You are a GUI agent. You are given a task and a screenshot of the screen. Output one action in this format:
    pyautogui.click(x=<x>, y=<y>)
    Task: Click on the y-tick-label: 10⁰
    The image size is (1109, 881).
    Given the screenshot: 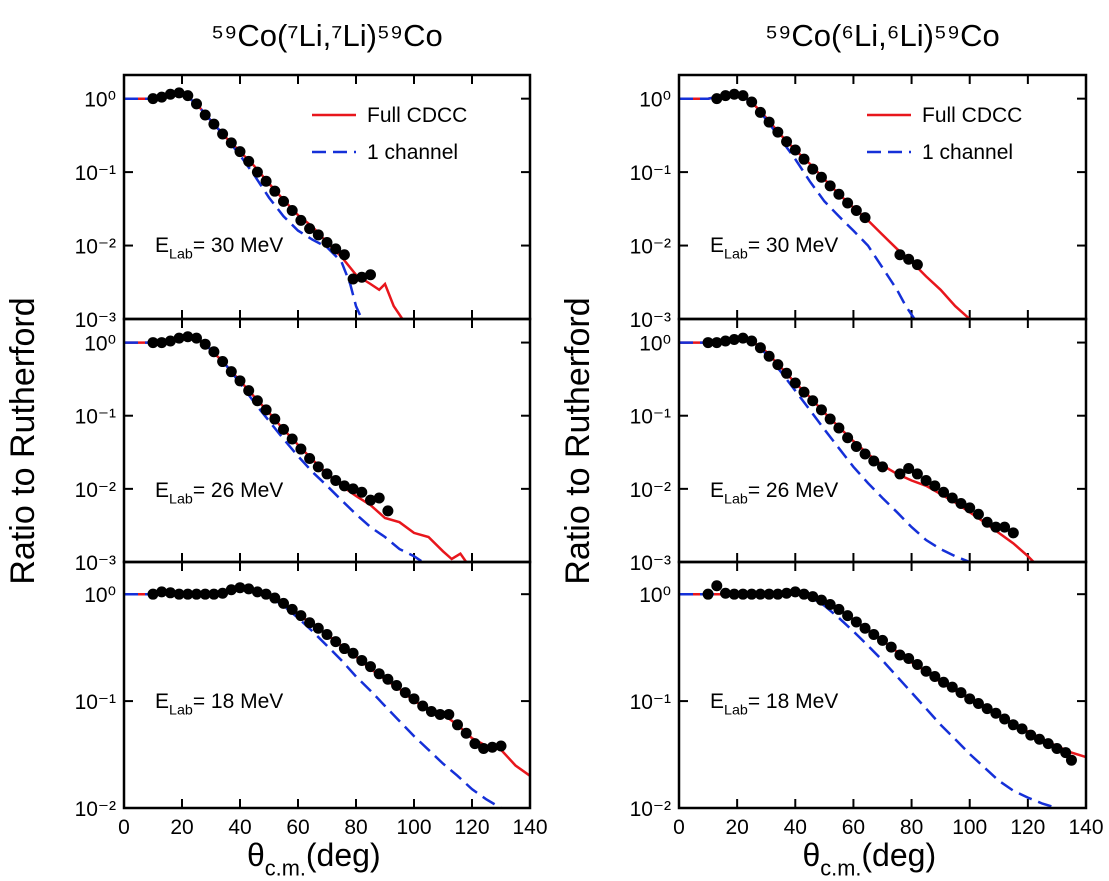 What is the action you would take?
    pyautogui.click(x=100, y=100)
    